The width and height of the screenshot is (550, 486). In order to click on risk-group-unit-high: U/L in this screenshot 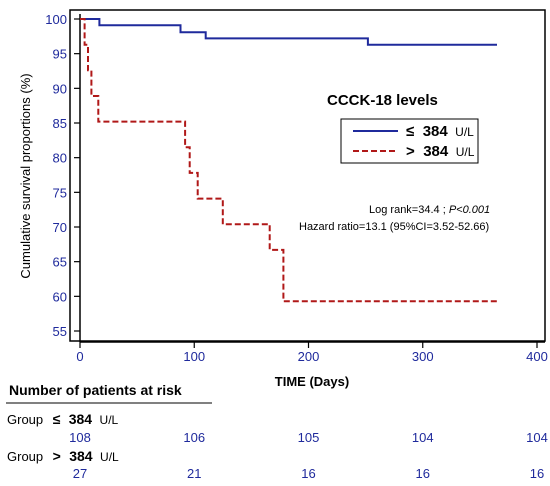, I will do `click(109, 457)`.